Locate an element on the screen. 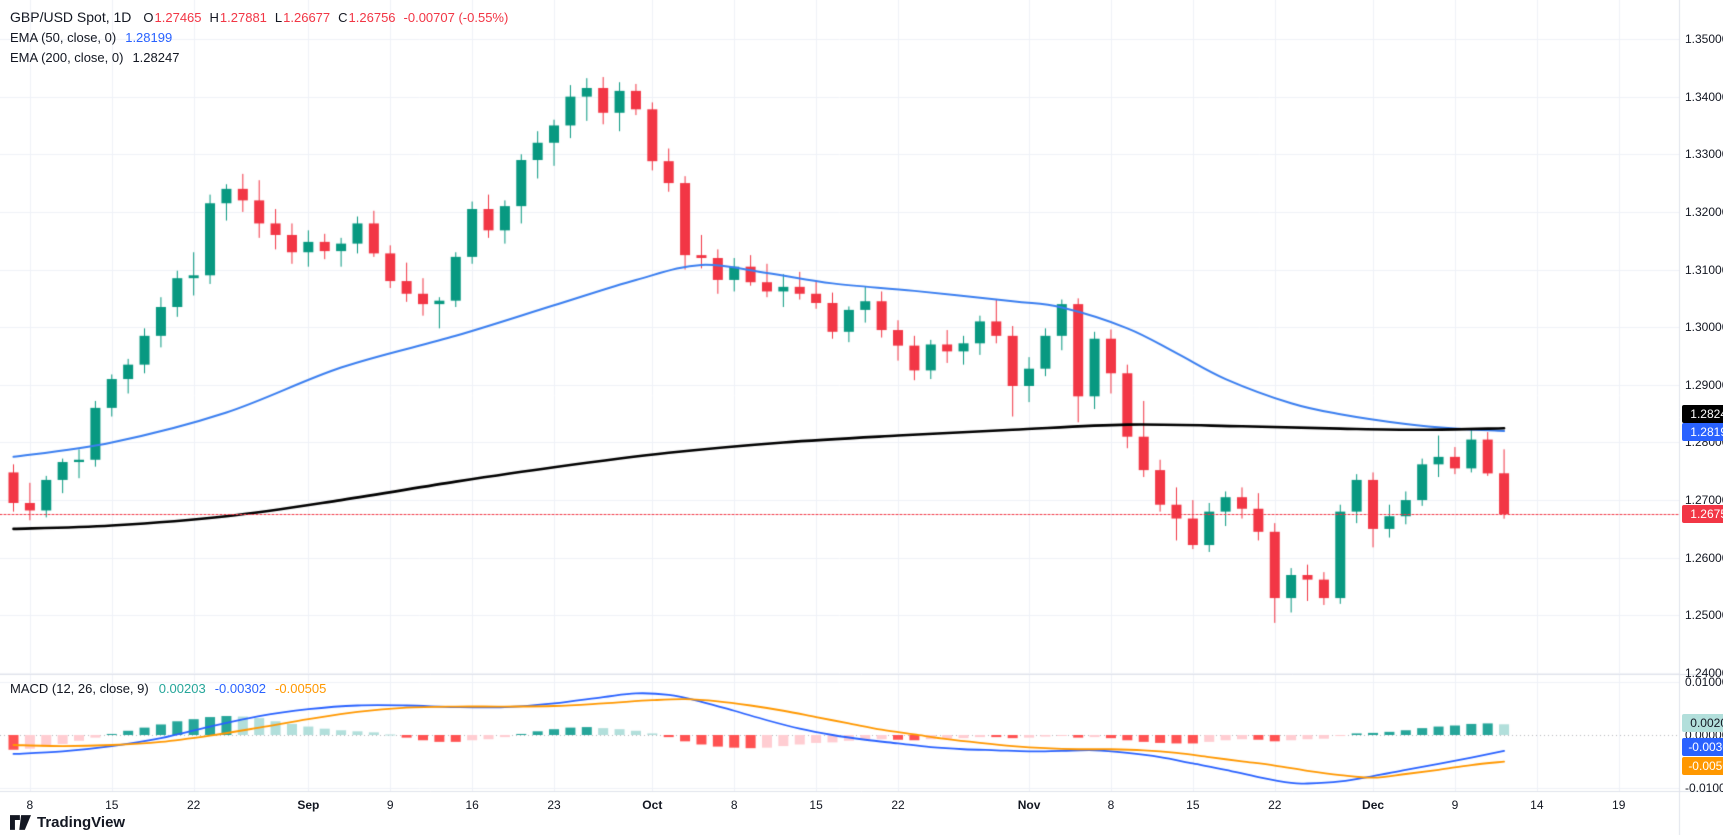  change-value: -0.00707 (-0.55%) is located at coordinates (456, 17).